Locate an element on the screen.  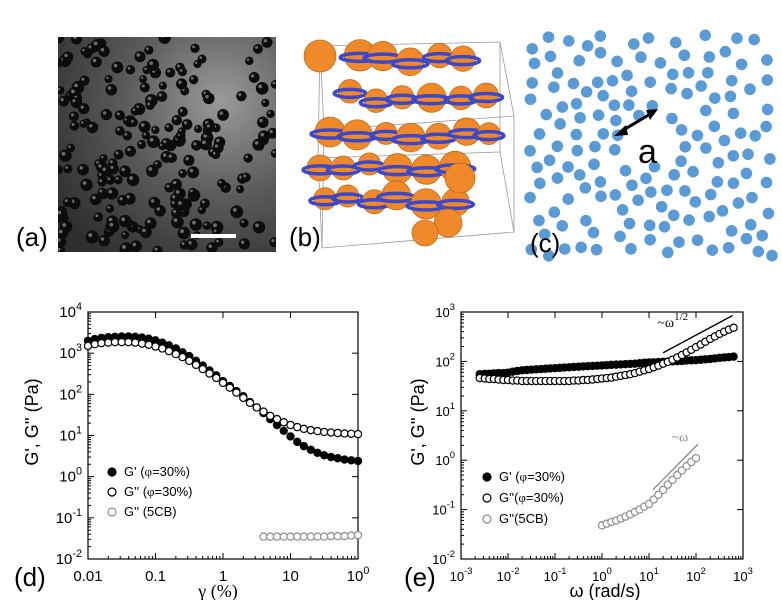
chart-d-xlabel: γ (%) is located at coordinates (217, 590).